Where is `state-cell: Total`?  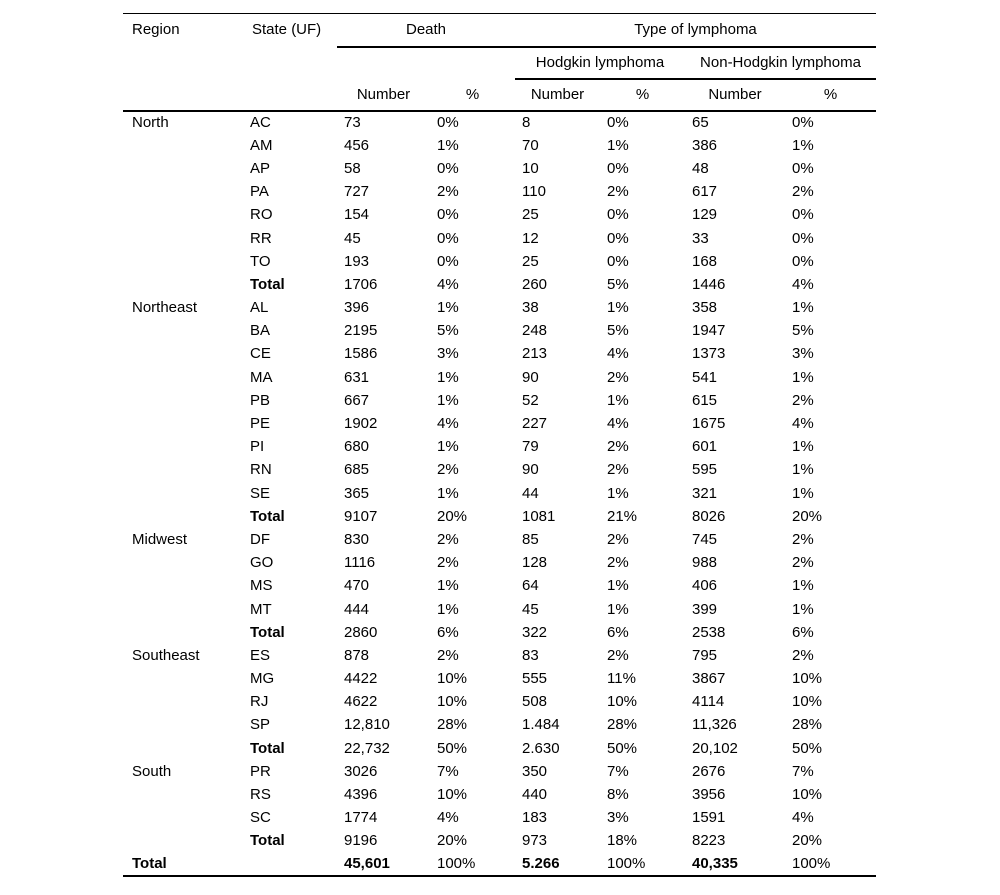
state-cell: Total is located at coordinates (267, 284).